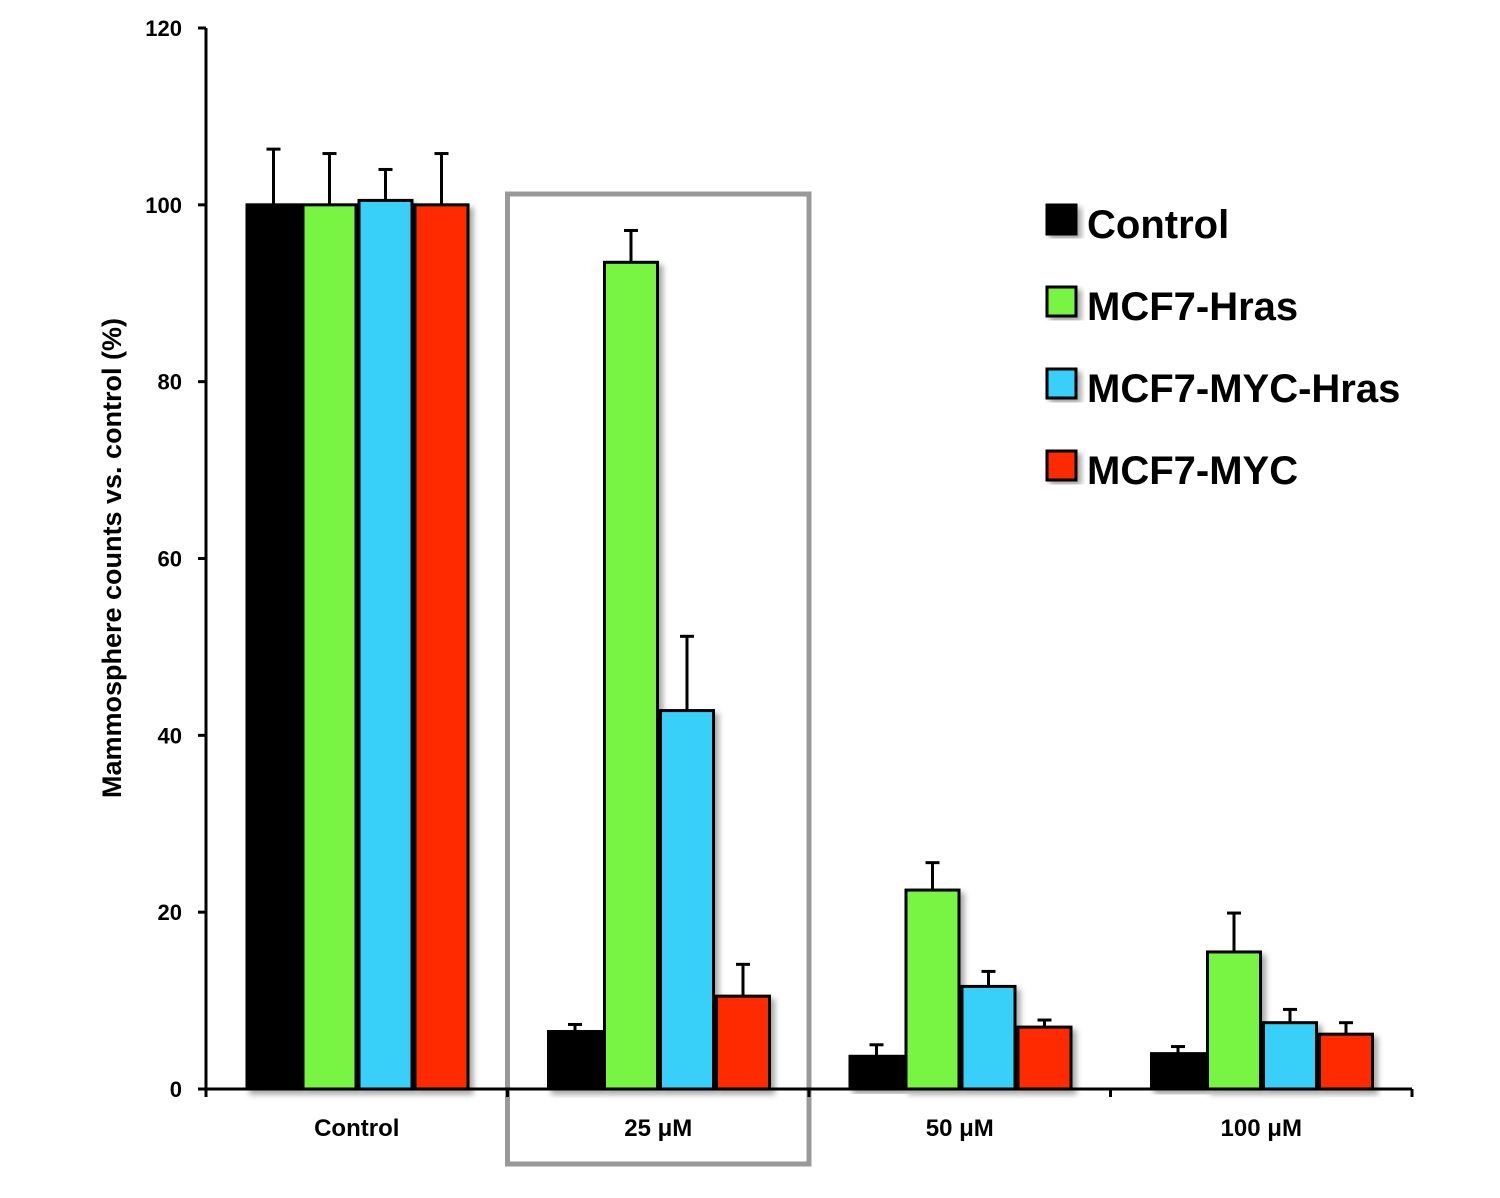 This screenshot has width=1500, height=1198. What do you see at coordinates (1158, 225) in the screenshot?
I see `legend-label: Control` at bounding box center [1158, 225].